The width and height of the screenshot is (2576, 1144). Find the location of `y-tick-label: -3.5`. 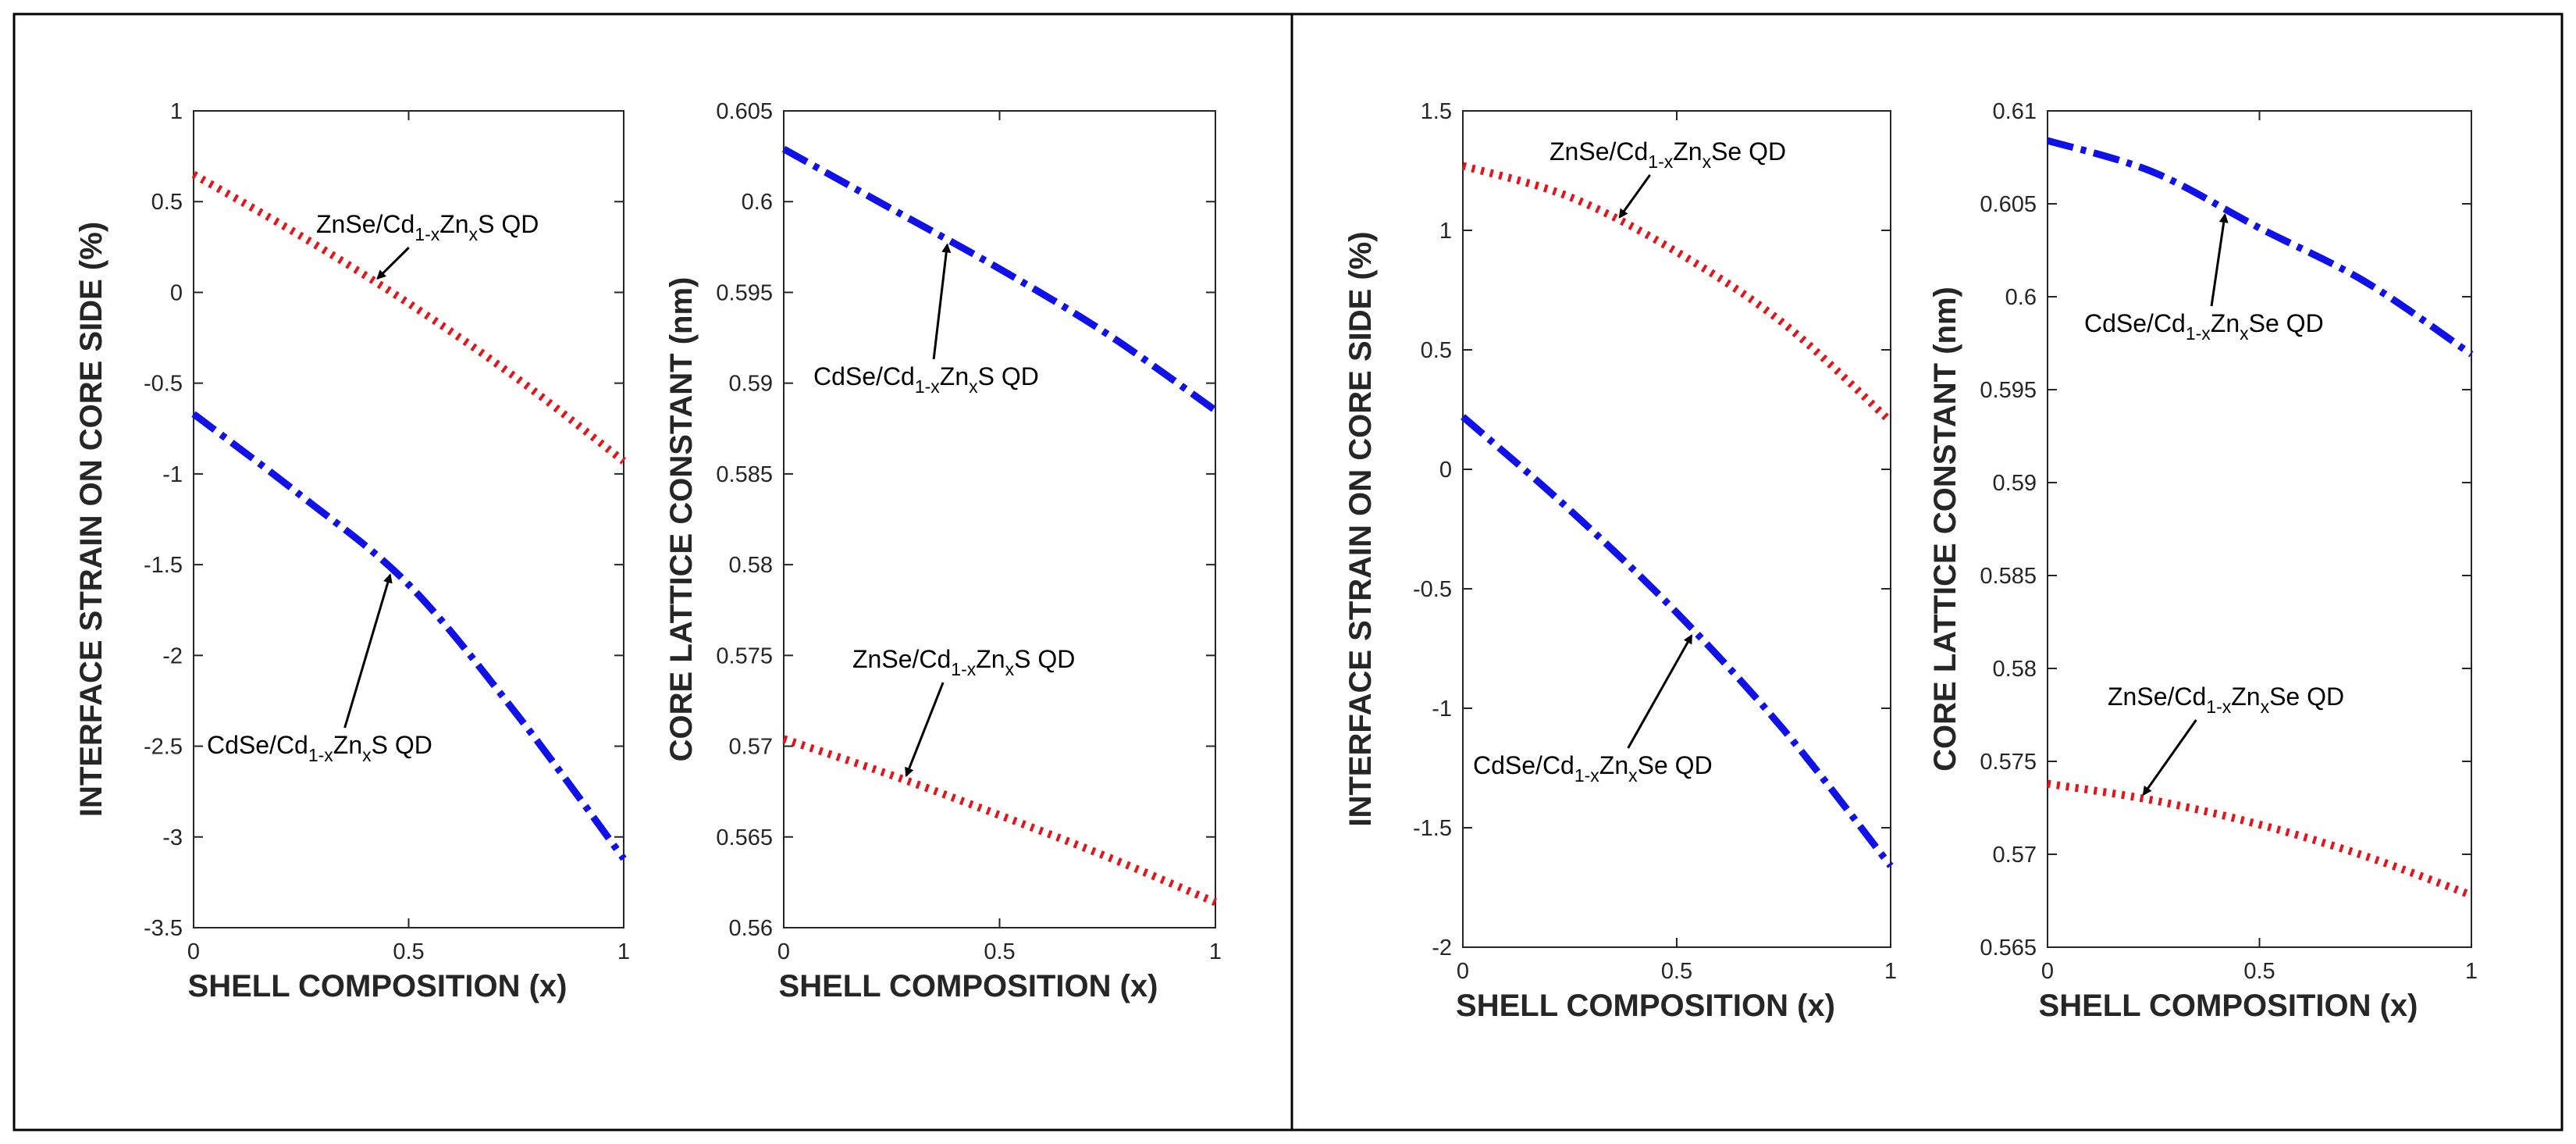

y-tick-label: -3.5 is located at coordinates (163, 928).